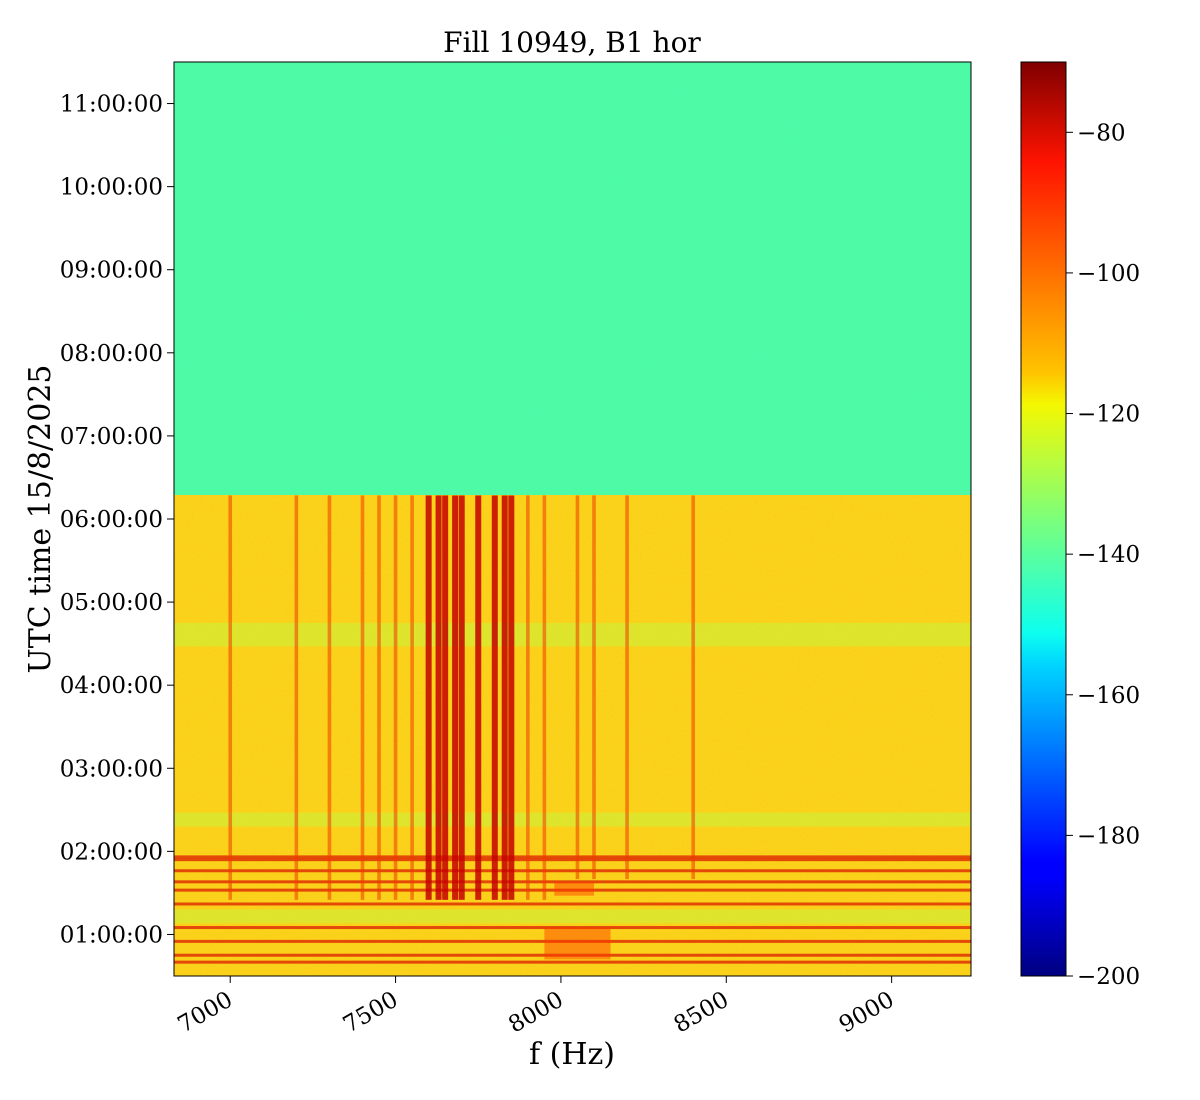 The height and width of the screenshot is (1100, 1200). What do you see at coordinates (111, 354) in the screenshot?
I see `y-tick-label: 08:00:00` at bounding box center [111, 354].